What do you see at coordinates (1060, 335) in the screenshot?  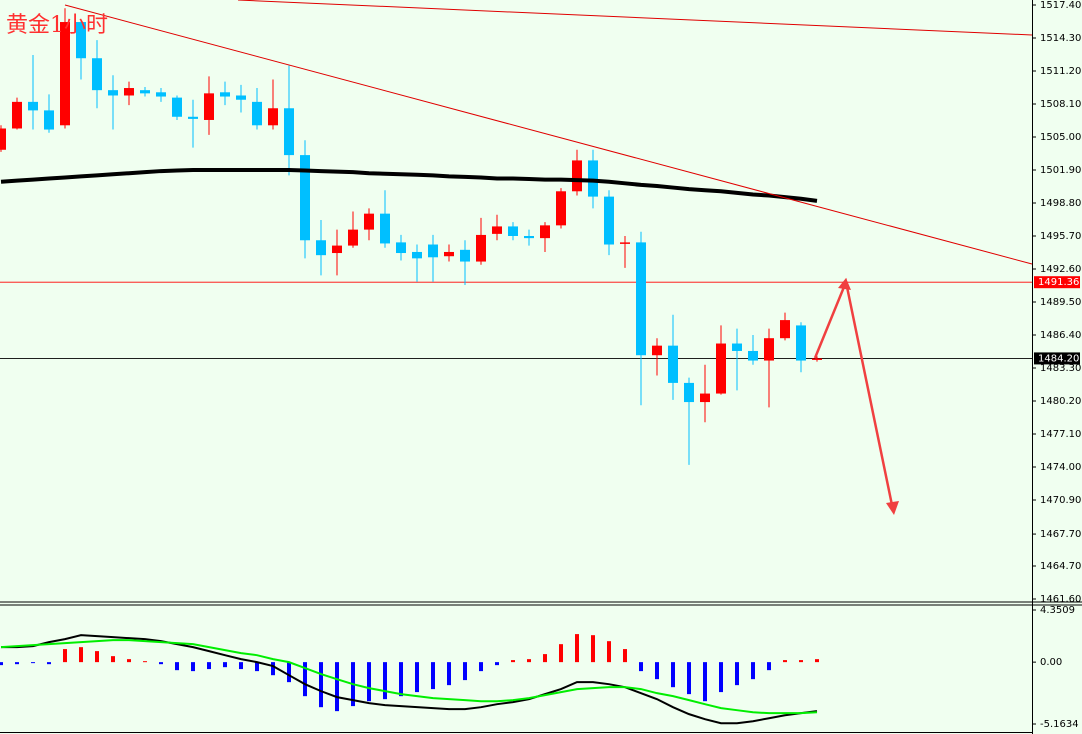 I see `y-tick-label: 1486.40` at bounding box center [1060, 335].